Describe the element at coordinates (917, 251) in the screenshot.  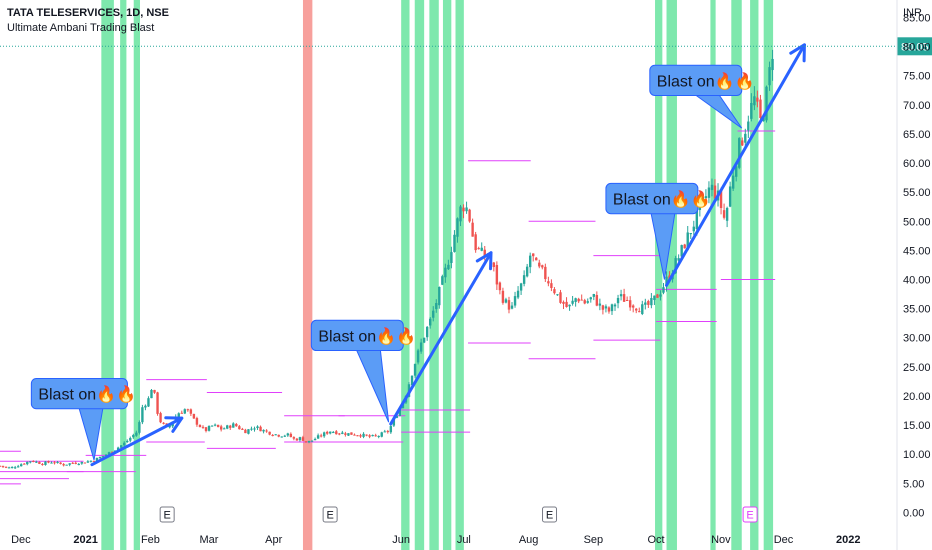
I see `price-tick-label: 45.00` at that location.